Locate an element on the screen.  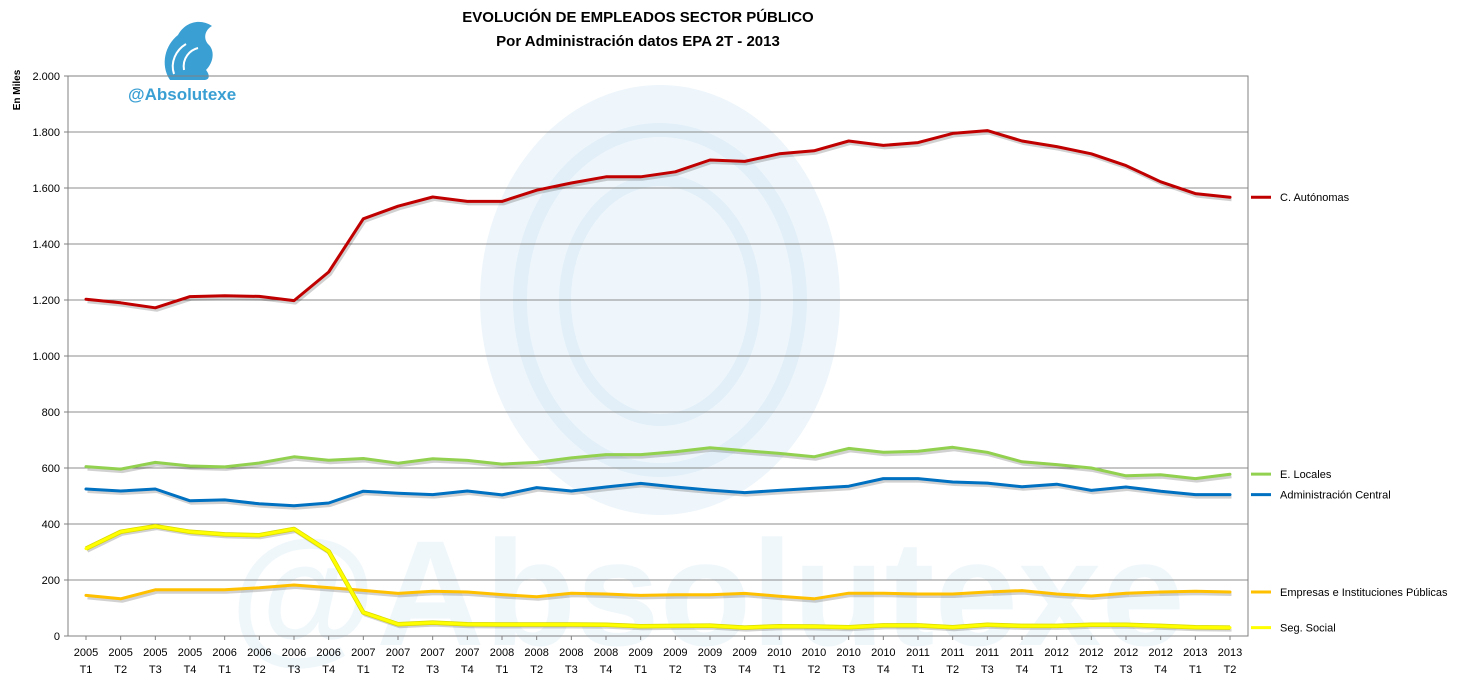
legend-label: C. Autónomas is located at coordinates (1315, 198).